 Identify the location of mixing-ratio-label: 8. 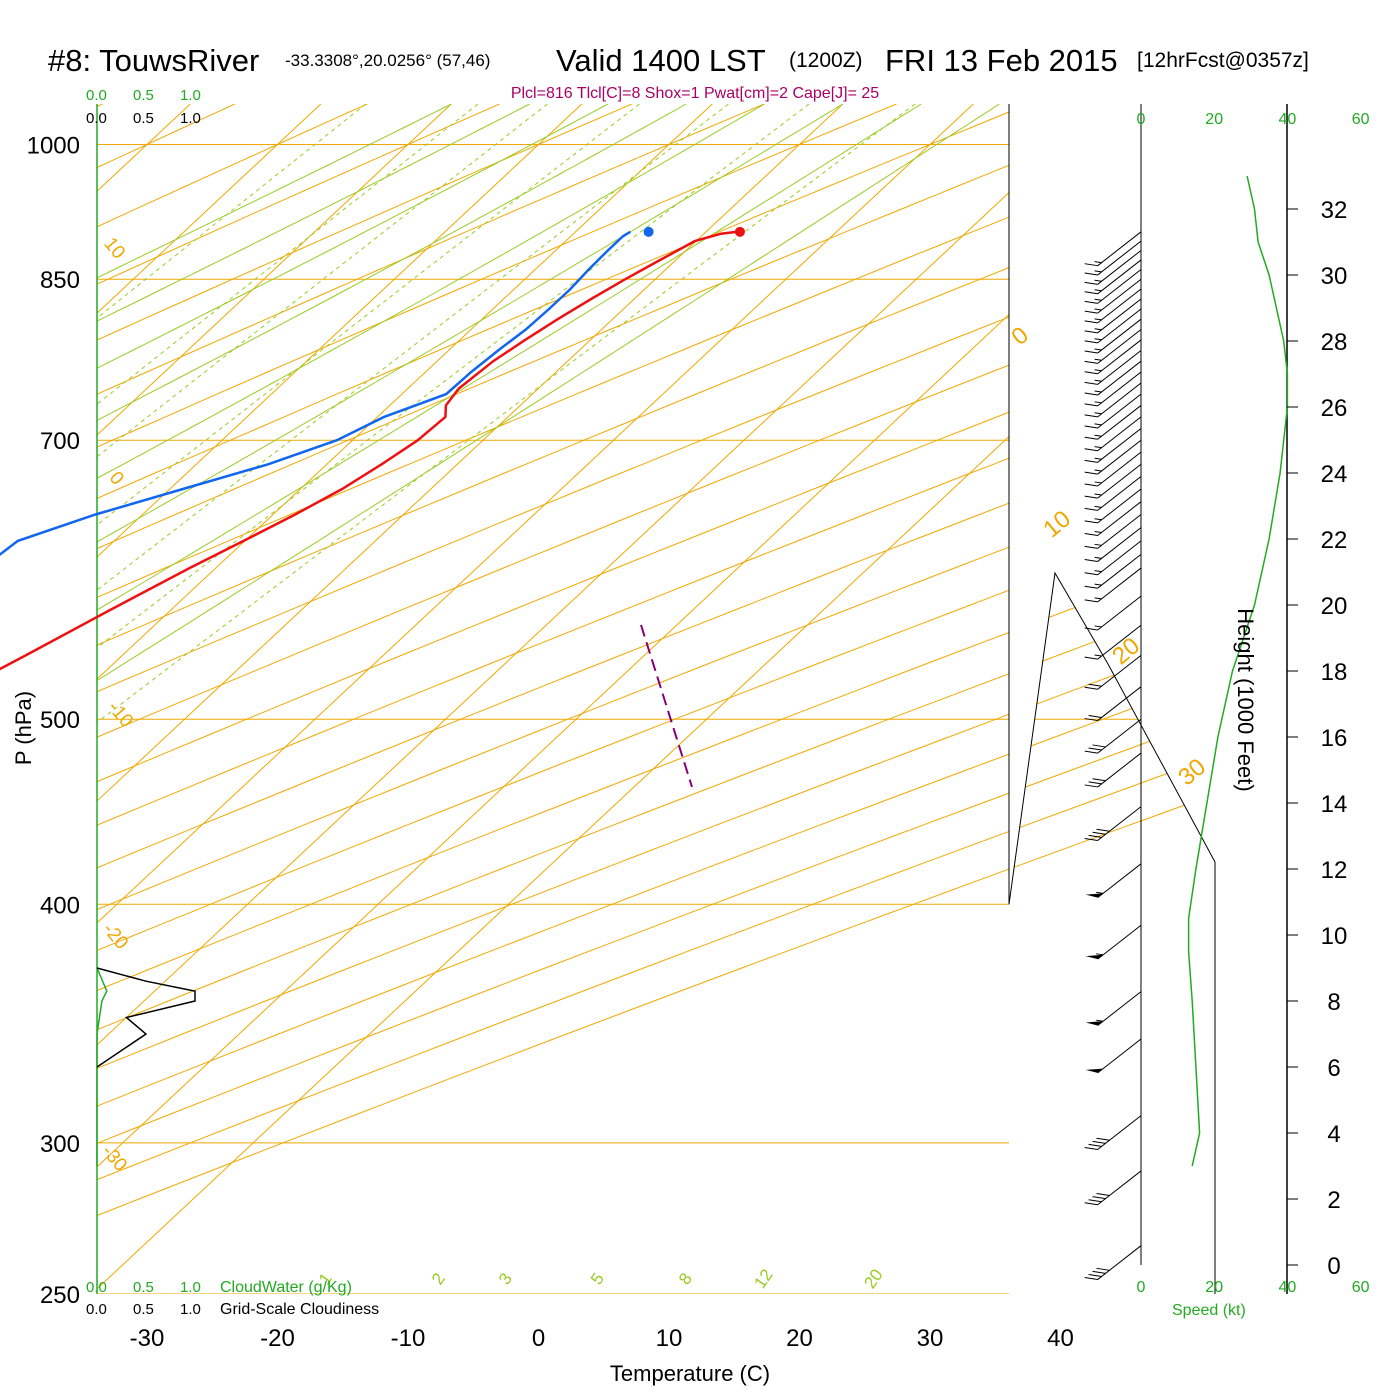
(685, 1279).